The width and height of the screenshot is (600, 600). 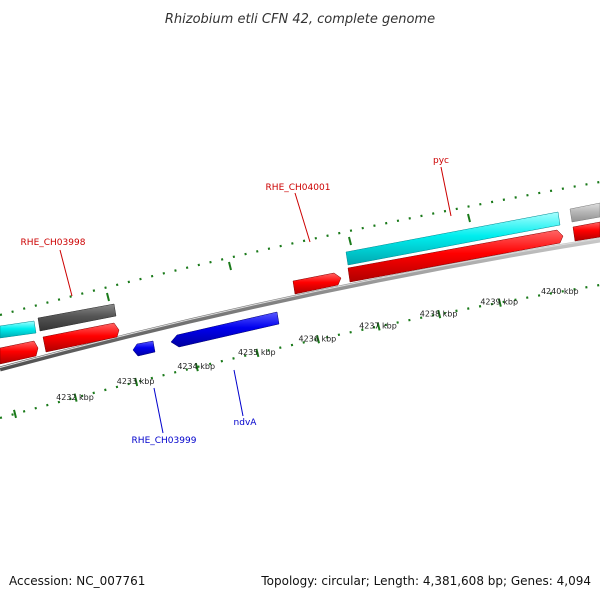 I want to click on cds-rhe-ch04001, so click(x=317, y=283).